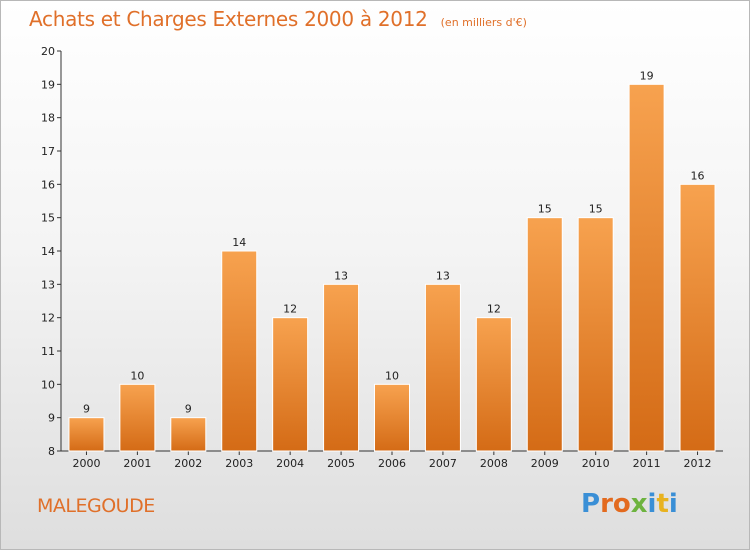  What do you see at coordinates (290, 463) in the screenshot?
I see `x-tick-label-2004: 2004` at bounding box center [290, 463].